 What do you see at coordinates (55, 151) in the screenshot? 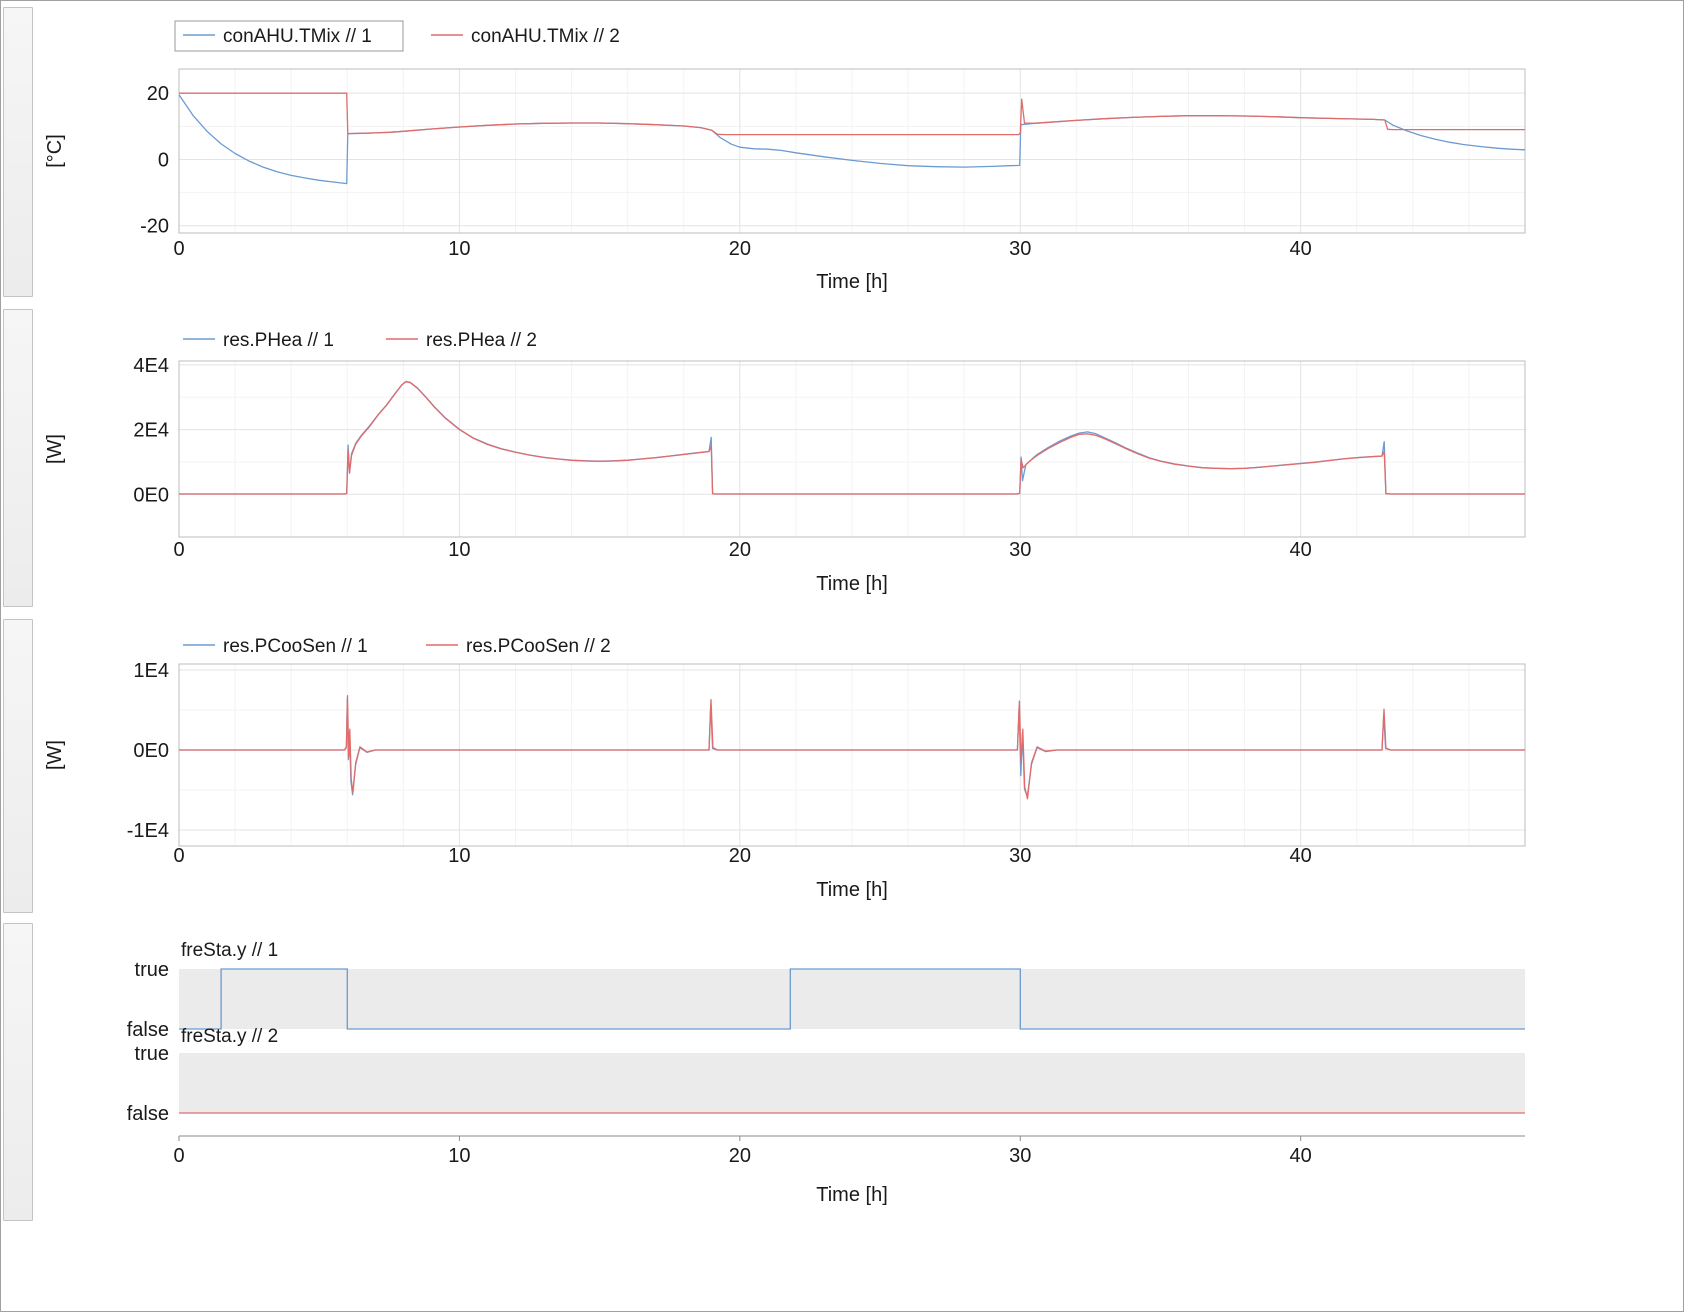
I see `y-axis-title: [°C]` at bounding box center [55, 151].